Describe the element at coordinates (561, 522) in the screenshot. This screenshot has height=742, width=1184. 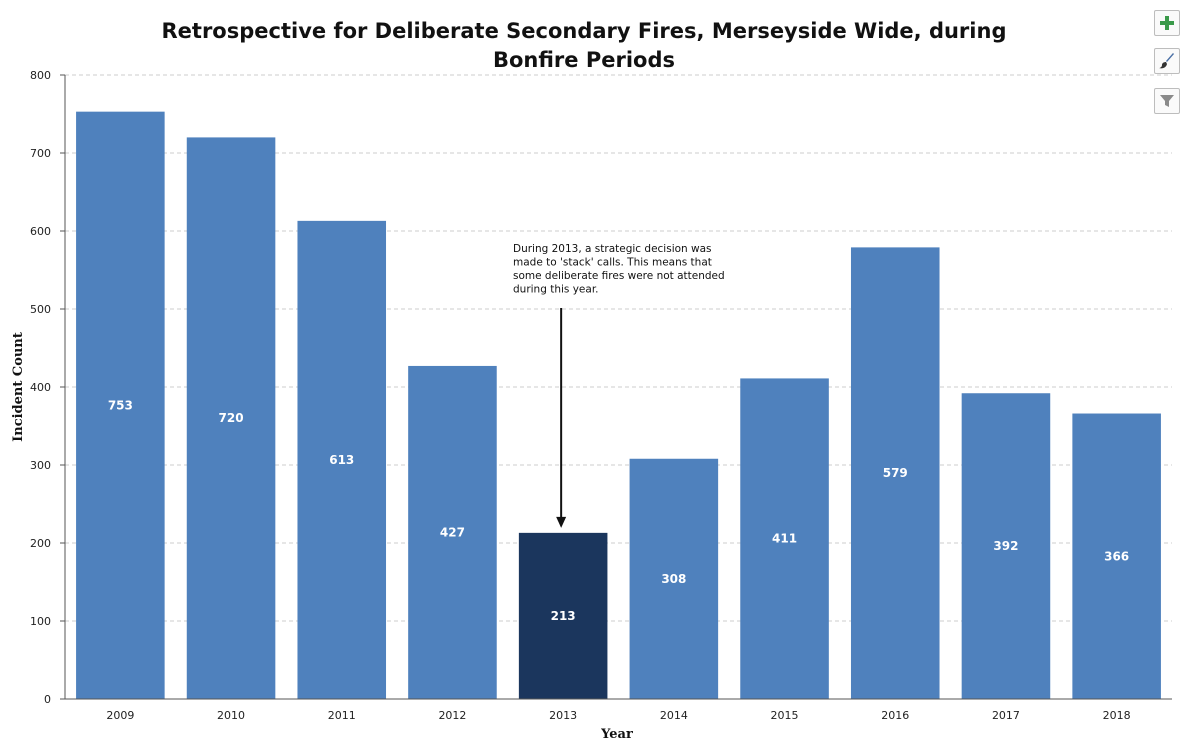
I see `annotation-arrow-head` at that location.